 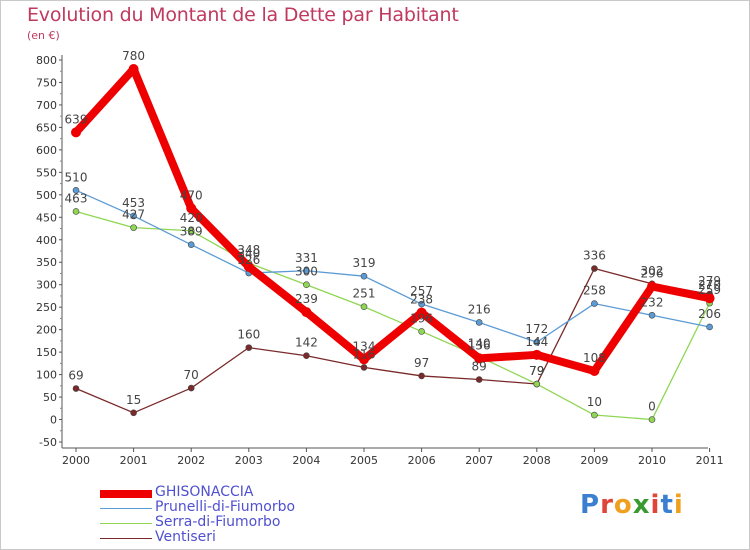 I want to click on y-tick-label: 650, so click(x=46, y=127).